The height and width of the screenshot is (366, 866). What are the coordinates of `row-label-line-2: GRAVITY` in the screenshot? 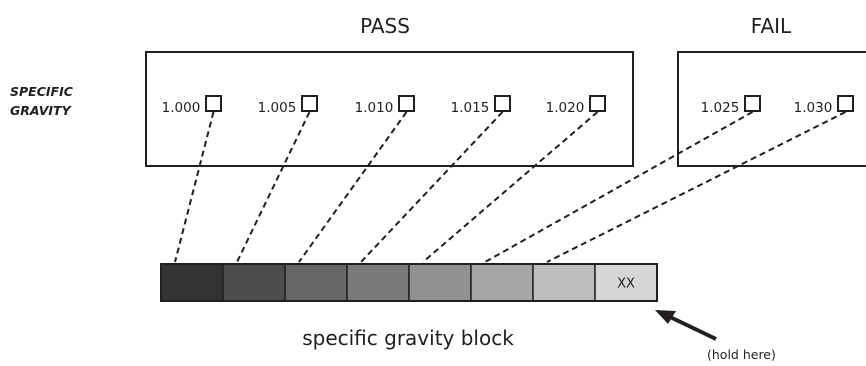 It's located at (41, 110).